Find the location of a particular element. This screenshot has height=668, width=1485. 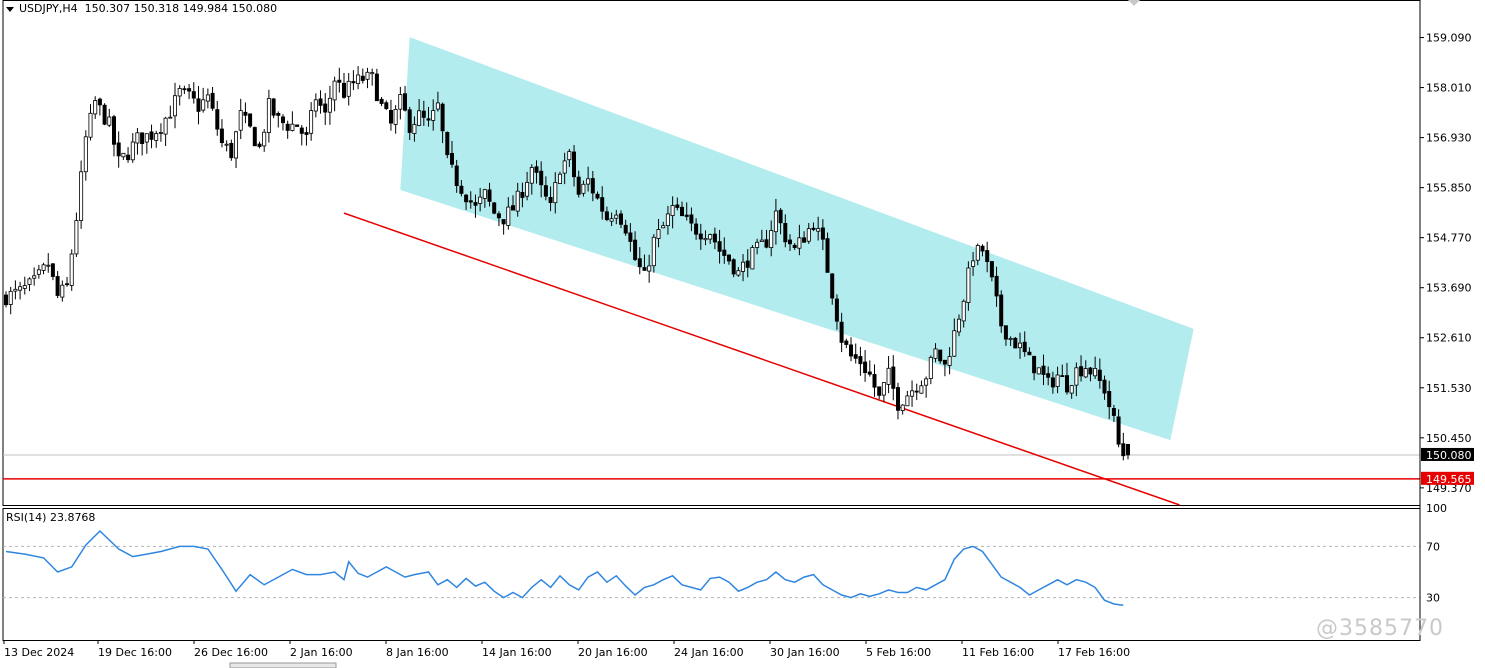

rsi-axis-label: 30 is located at coordinates (1433, 598).